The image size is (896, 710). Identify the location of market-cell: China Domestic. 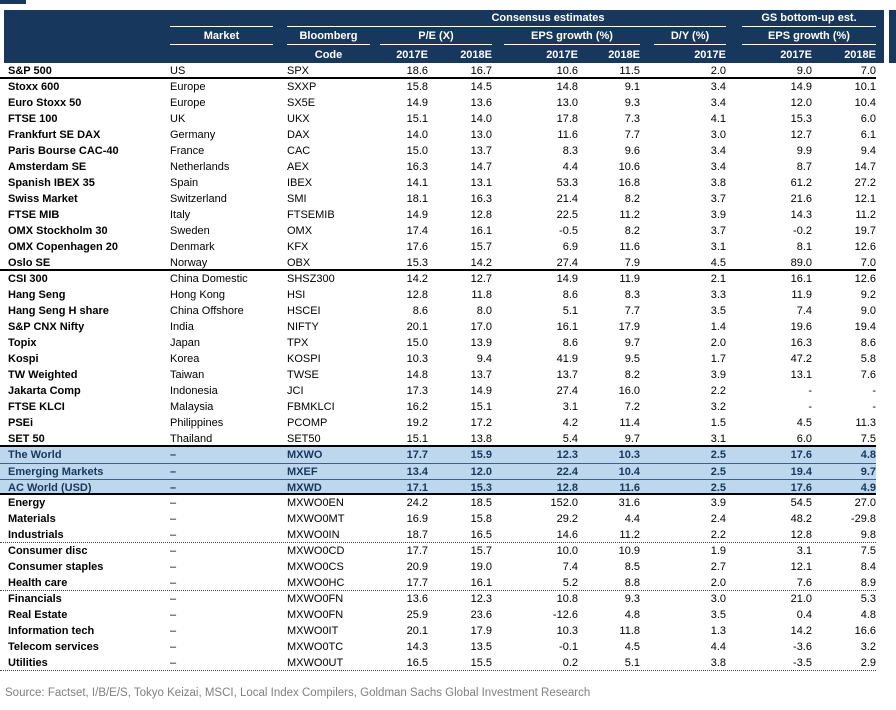
(209, 279).